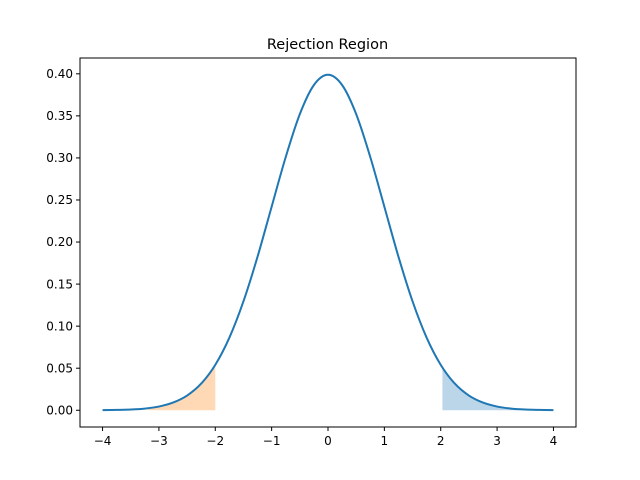 This screenshot has height=480, width=640. I want to click on y-tick-label: 0.00, so click(59, 410).